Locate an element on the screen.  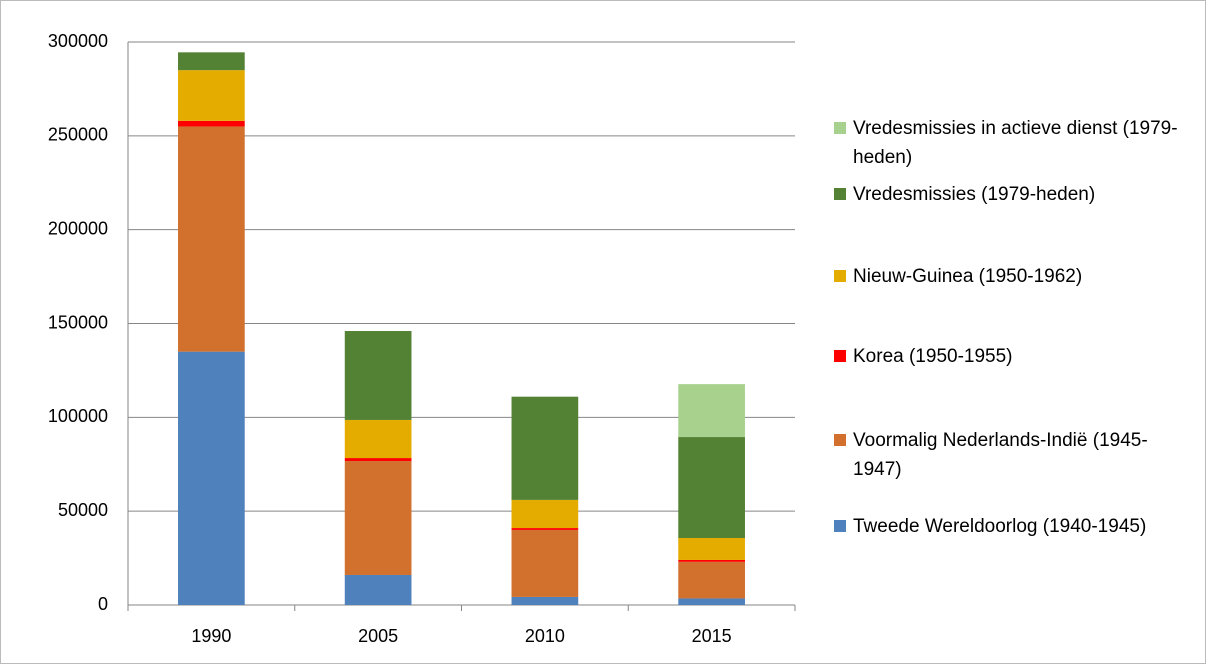
legend-label: Vredesmissies (1979-heden) is located at coordinates (974, 194).